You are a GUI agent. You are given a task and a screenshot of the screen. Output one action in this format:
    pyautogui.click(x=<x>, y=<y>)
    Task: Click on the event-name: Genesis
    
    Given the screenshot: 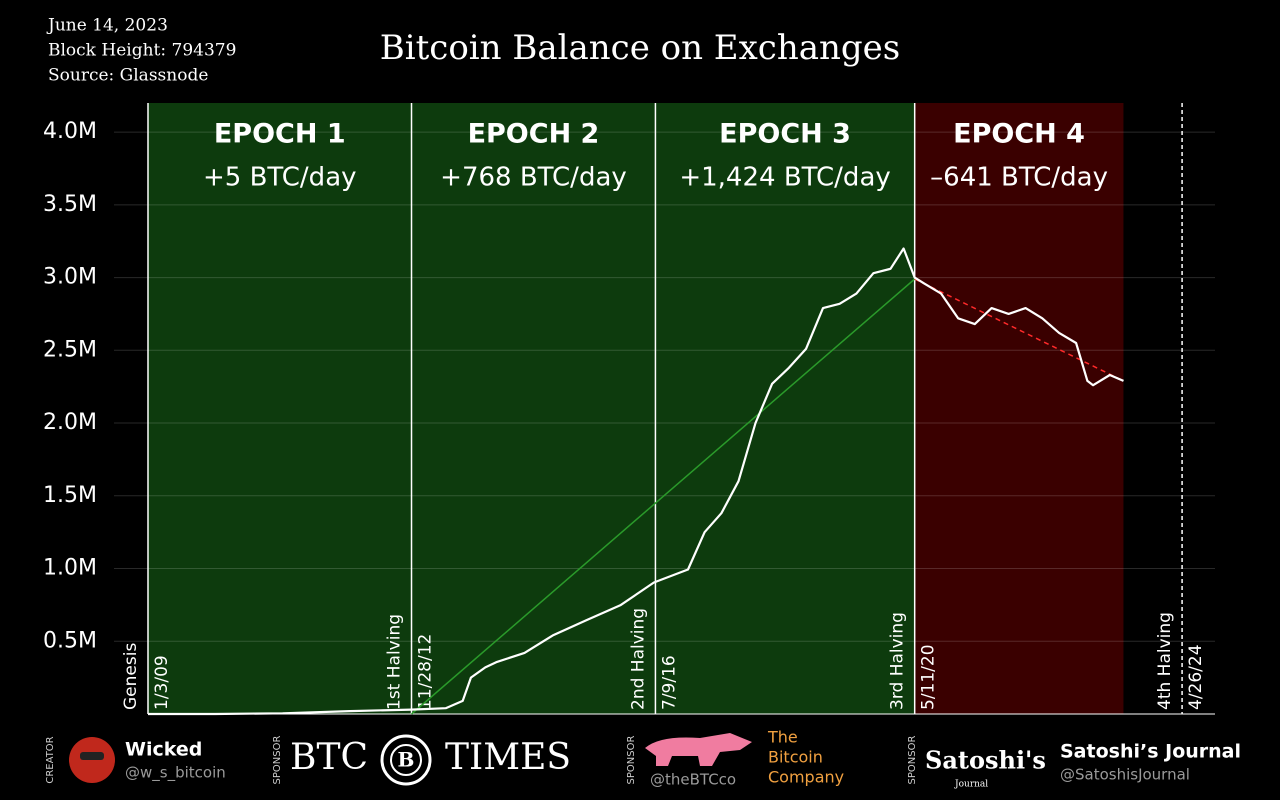 What is the action you would take?
    pyautogui.click(x=131, y=676)
    